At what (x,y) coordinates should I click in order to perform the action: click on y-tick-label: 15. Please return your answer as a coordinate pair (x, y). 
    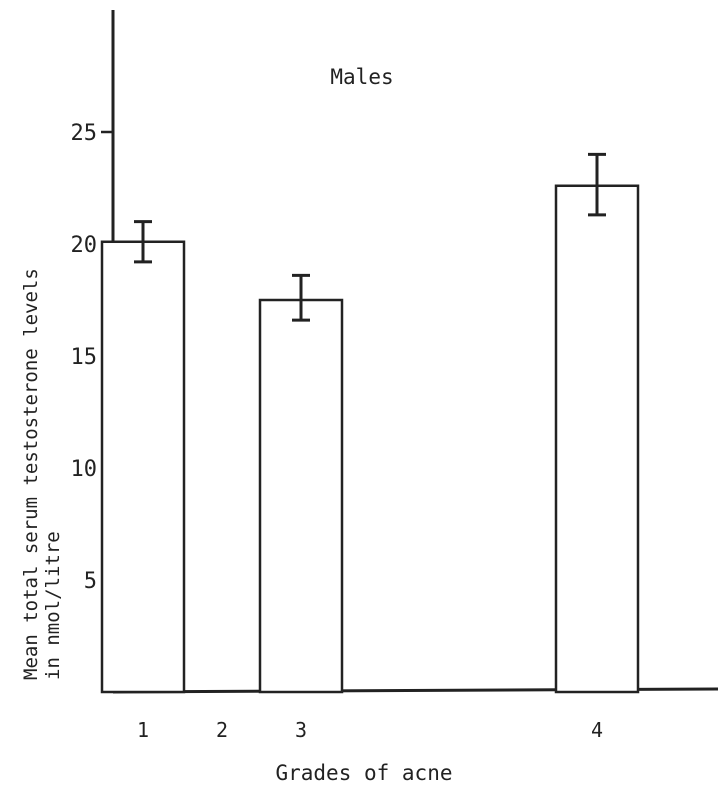
    Looking at the image, I should click on (84, 357).